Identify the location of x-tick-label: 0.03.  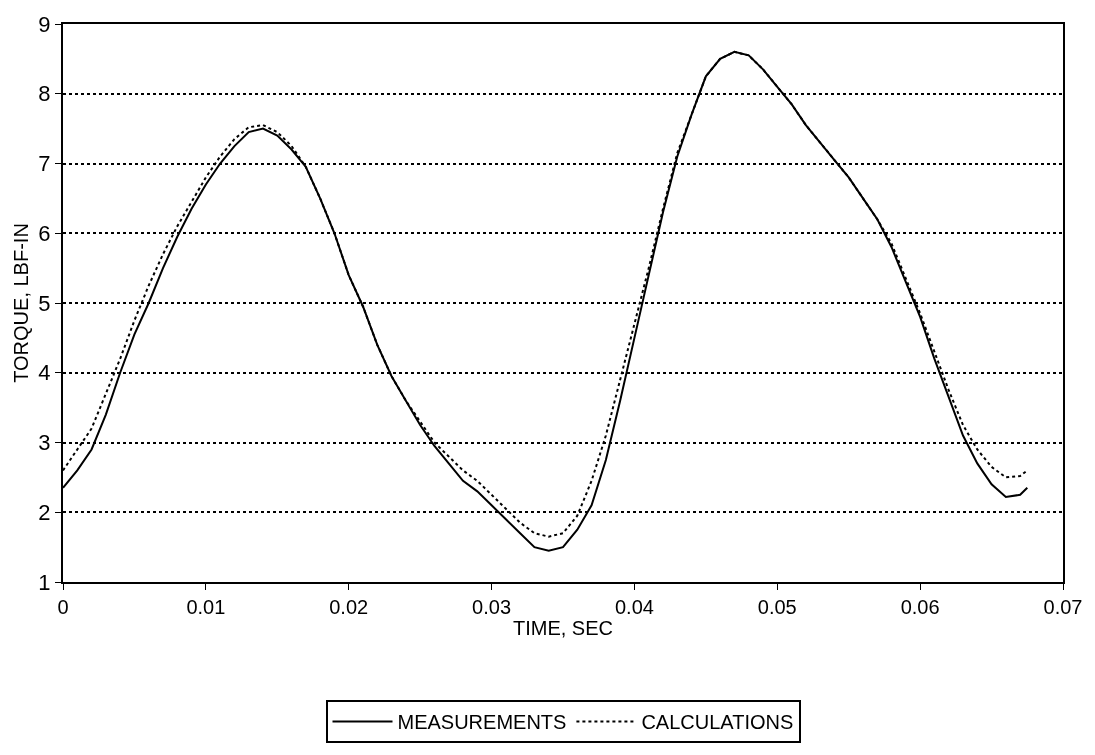
(492, 607).